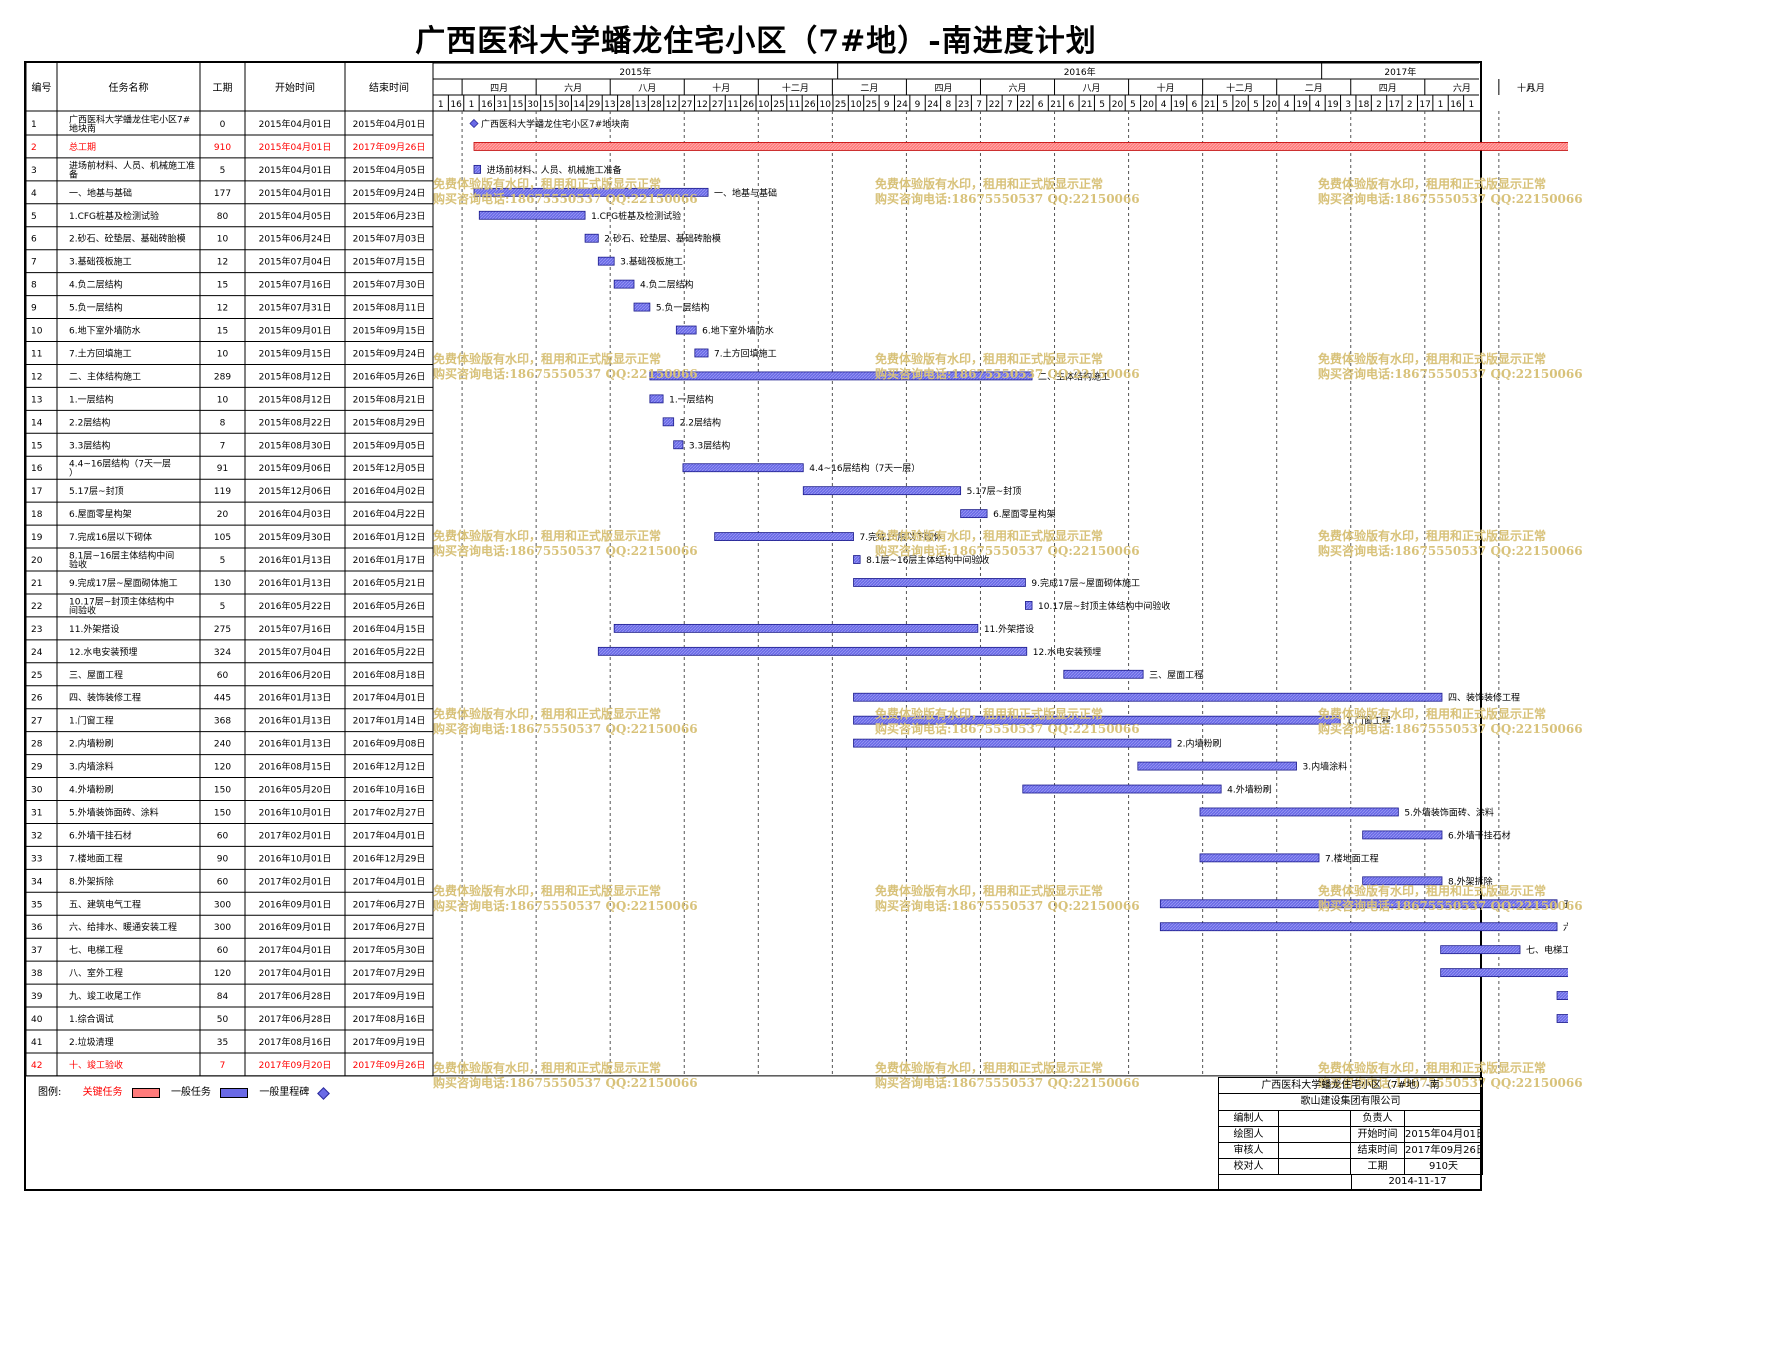  What do you see at coordinates (389, 422) in the screenshot?
I see `task-end: 2015年08月29日` at bounding box center [389, 422].